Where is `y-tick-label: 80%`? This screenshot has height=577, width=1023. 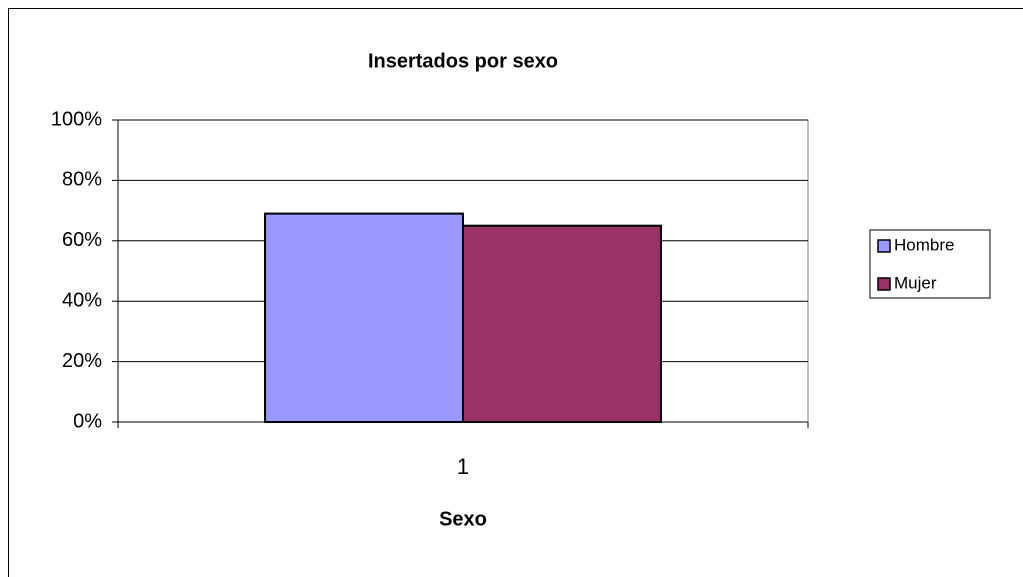 y-tick-label: 80% is located at coordinates (82, 180).